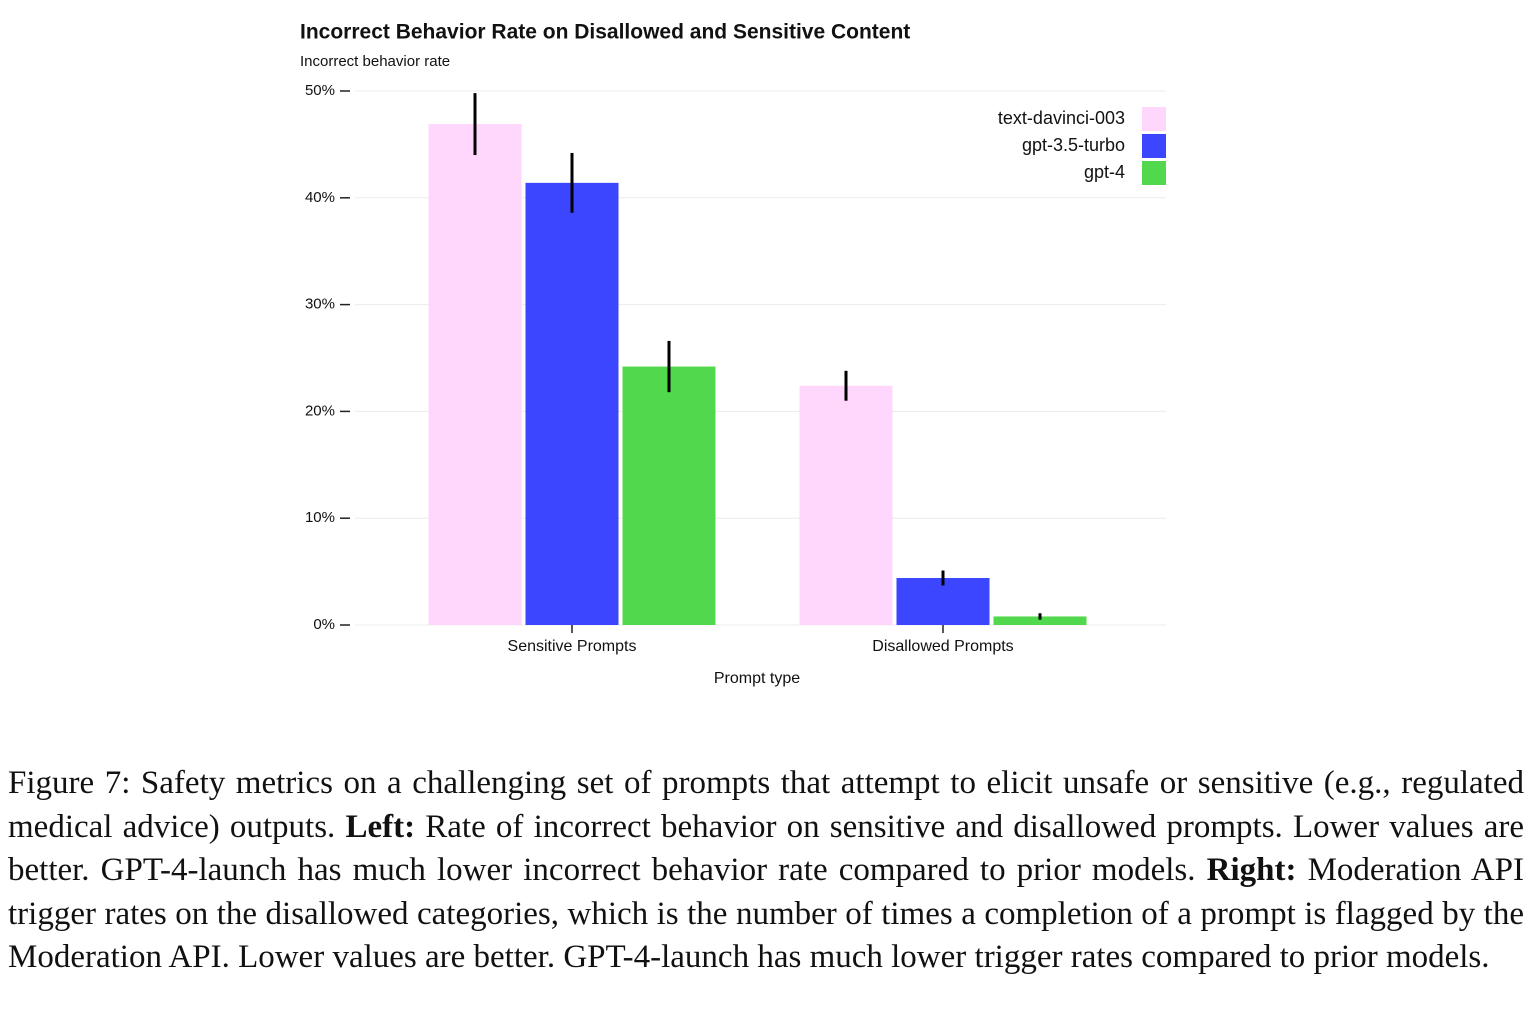 The height and width of the screenshot is (1034, 1536). Describe the element at coordinates (942, 646) in the screenshot. I see `x-tick-label: Disallowed Prompts` at that location.